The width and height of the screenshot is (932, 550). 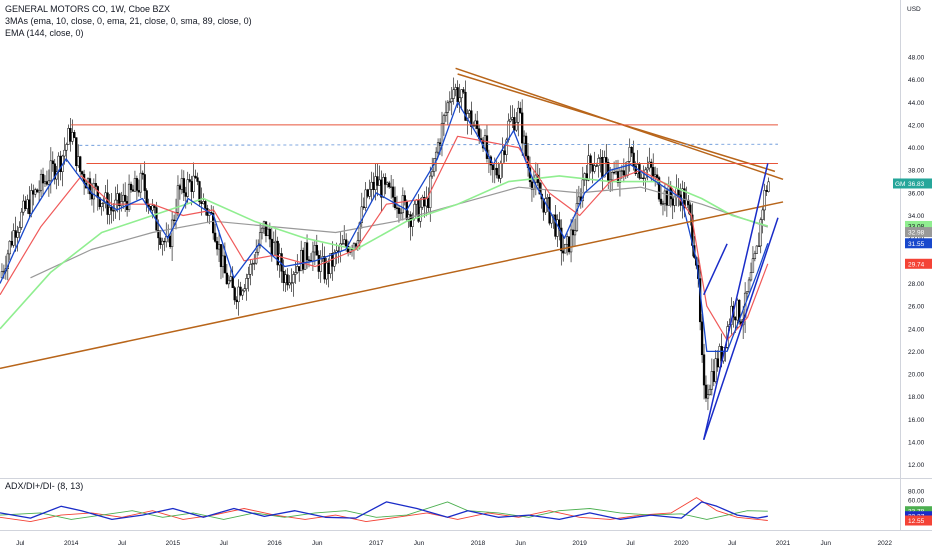 I want to click on time-tick-label: 2020, so click(x=681, y=543).